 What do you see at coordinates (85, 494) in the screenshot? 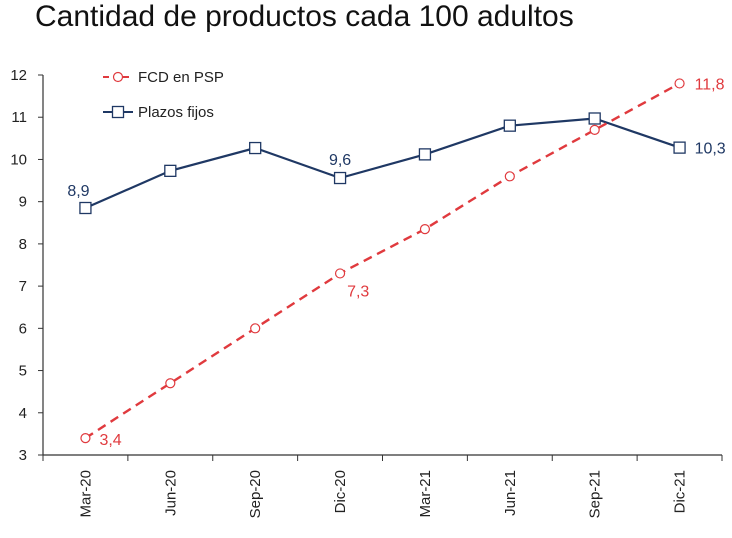
I see `x-tick-label: Mar-20` at bounding box center [85, 494].